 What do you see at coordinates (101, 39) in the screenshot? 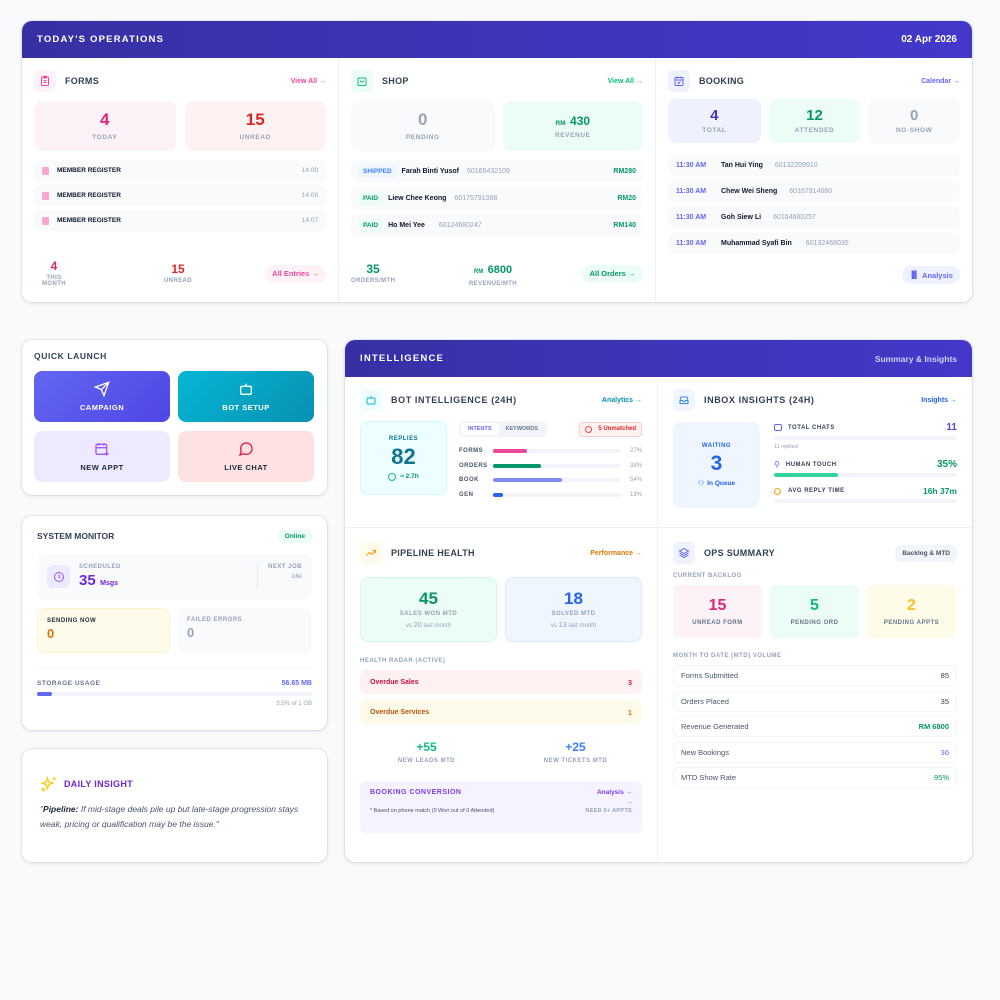
I see `operations-title: TODAY'S OPERATIONS` at bounding box center [101, 39].